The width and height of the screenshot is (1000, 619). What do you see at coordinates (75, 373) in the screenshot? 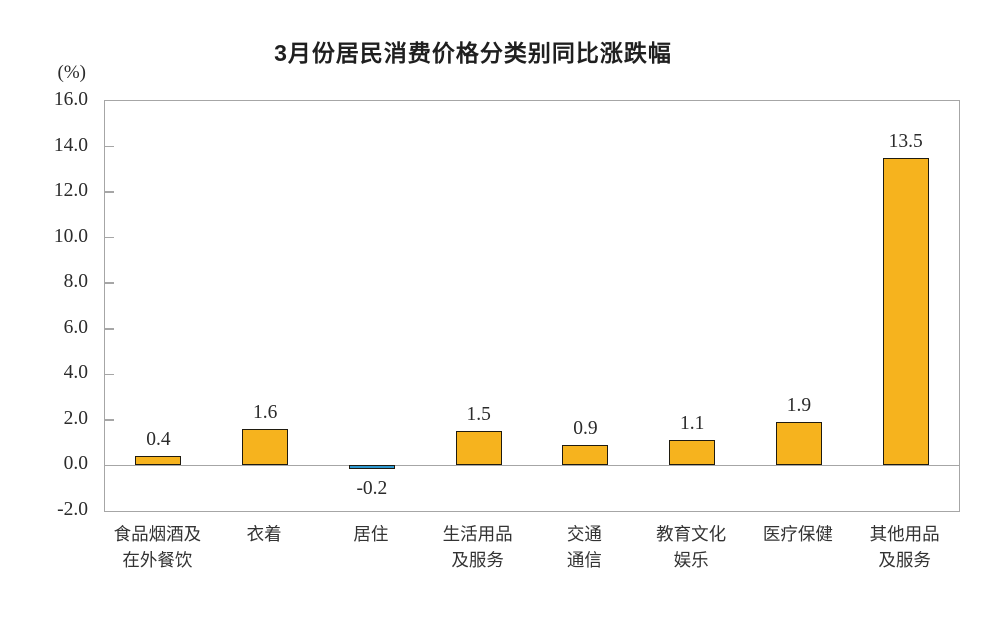
I see `y-tick-label: 4.0` at bounding box center [75, 373].